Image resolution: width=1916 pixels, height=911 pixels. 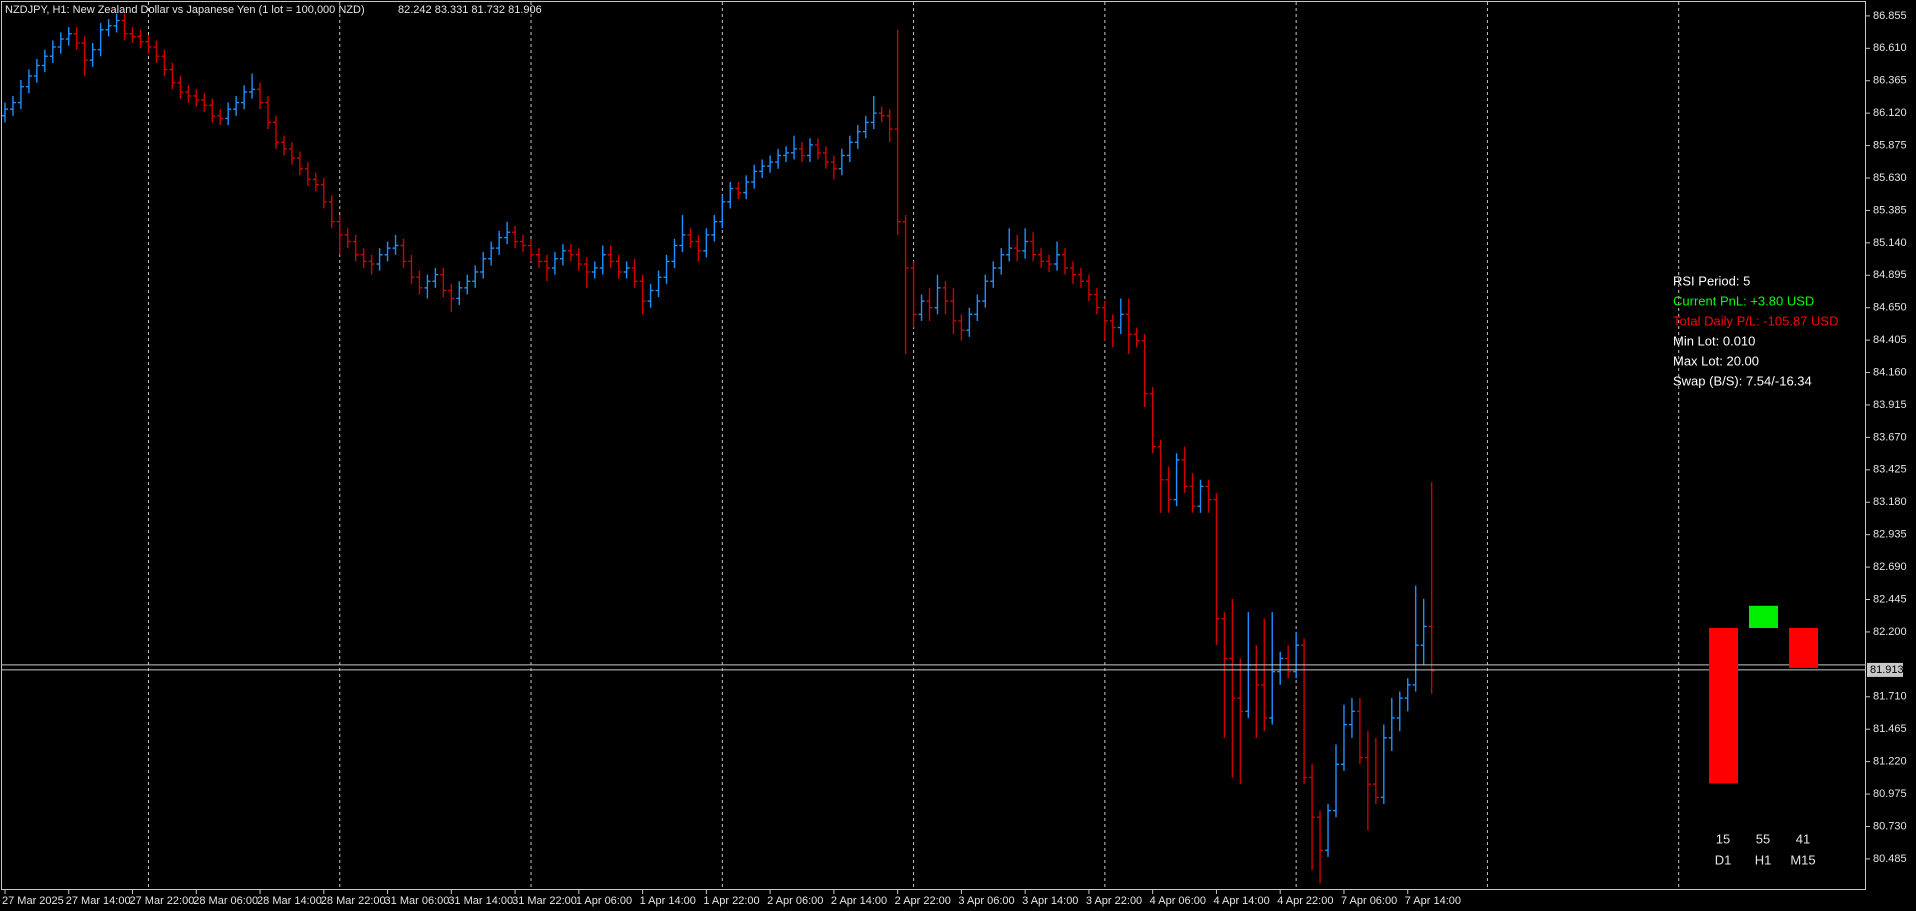 What do you see at coordinates (1890, 502) in the screenshot?
I see `y-tick-label: 83.180` at bounding box center [1890, 502].